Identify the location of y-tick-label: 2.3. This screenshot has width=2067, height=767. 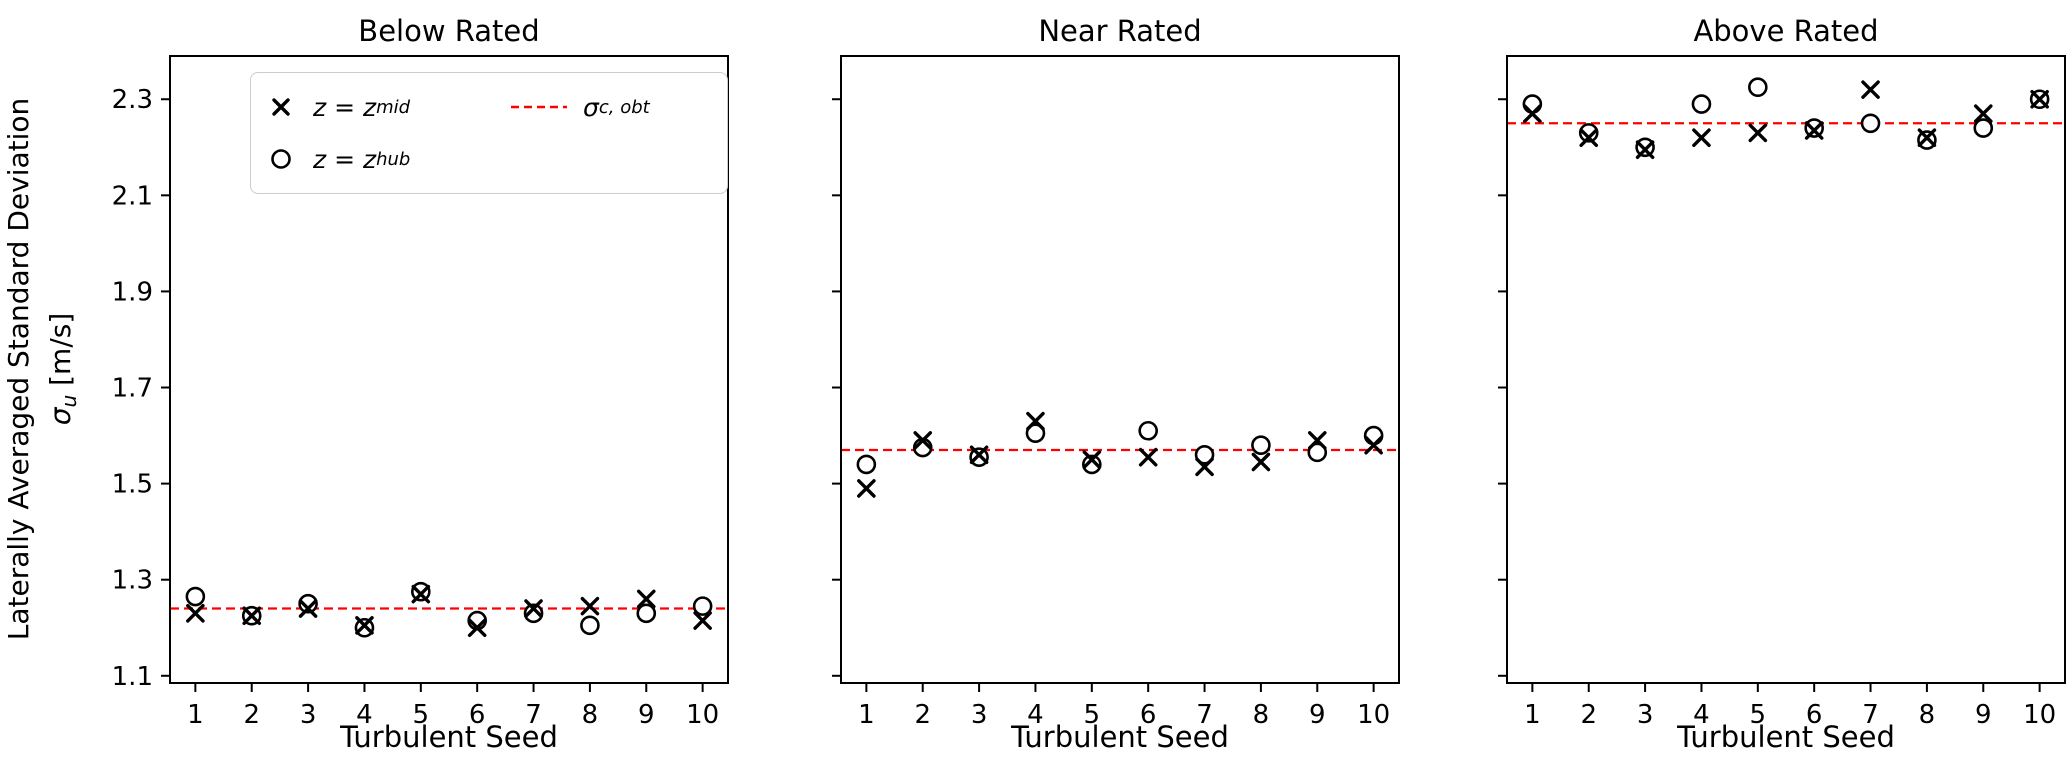
(132, 100).